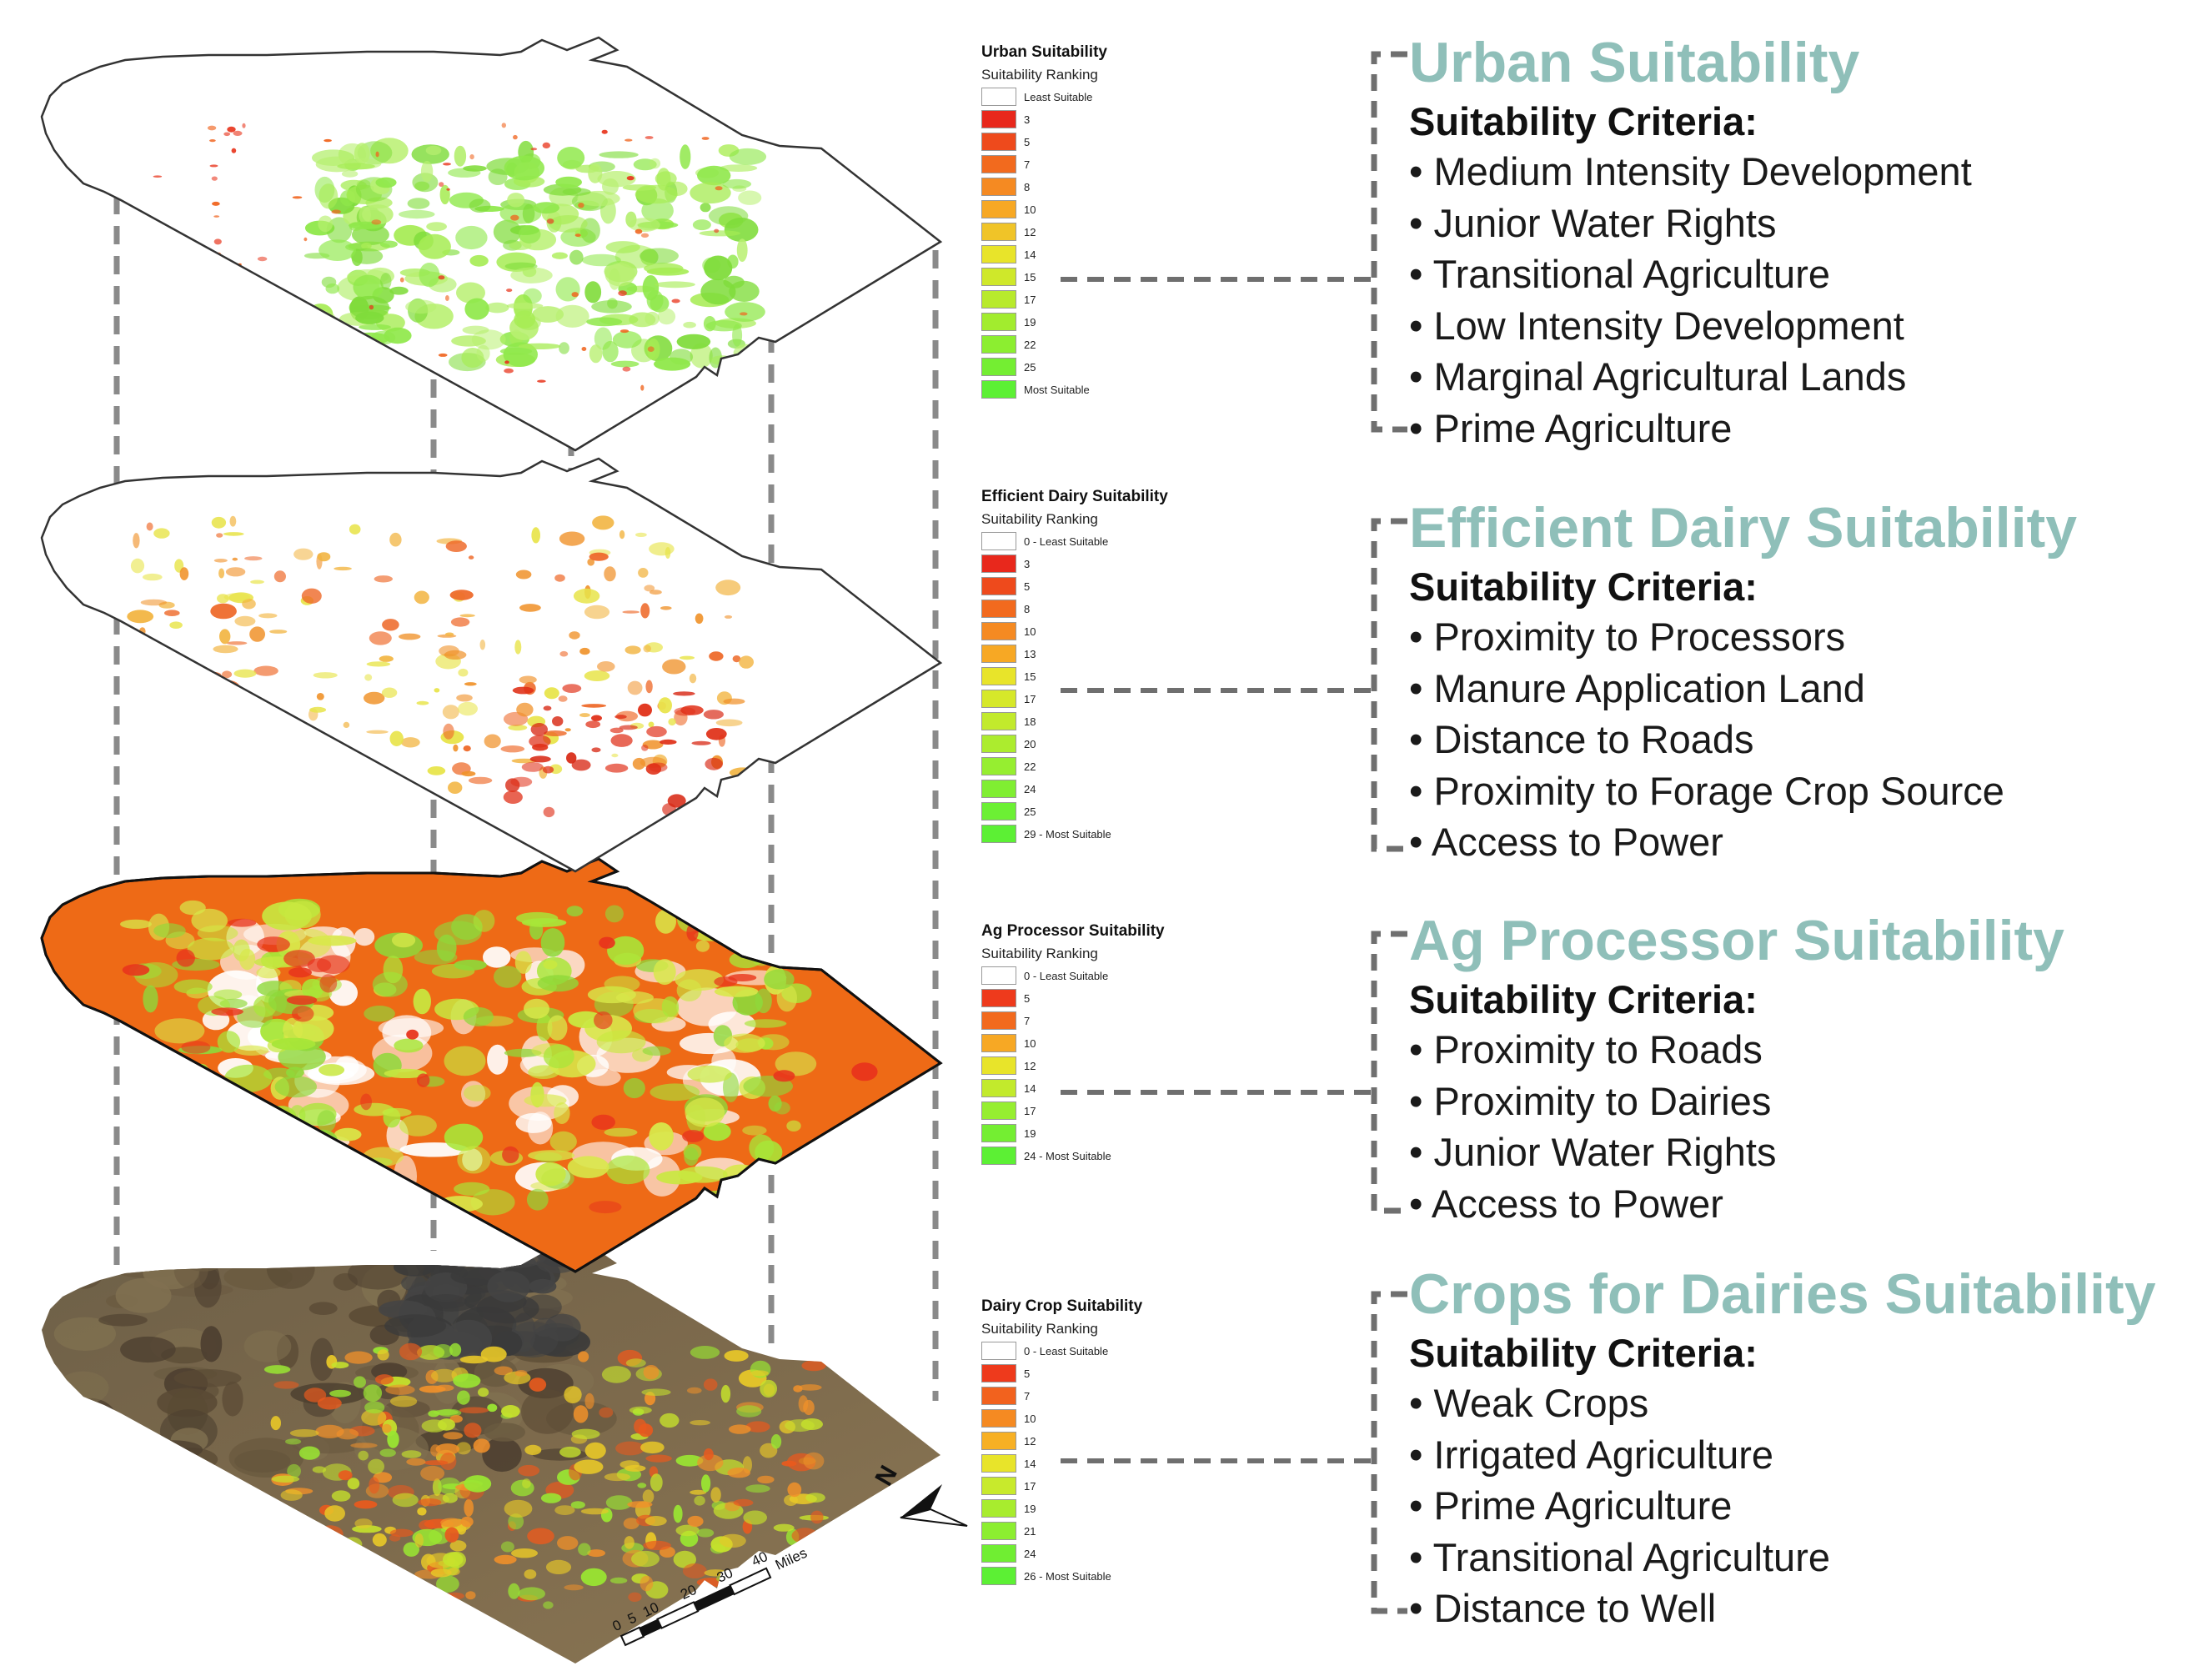  I want to click on legend-label: 21, so click(1030, 1531).